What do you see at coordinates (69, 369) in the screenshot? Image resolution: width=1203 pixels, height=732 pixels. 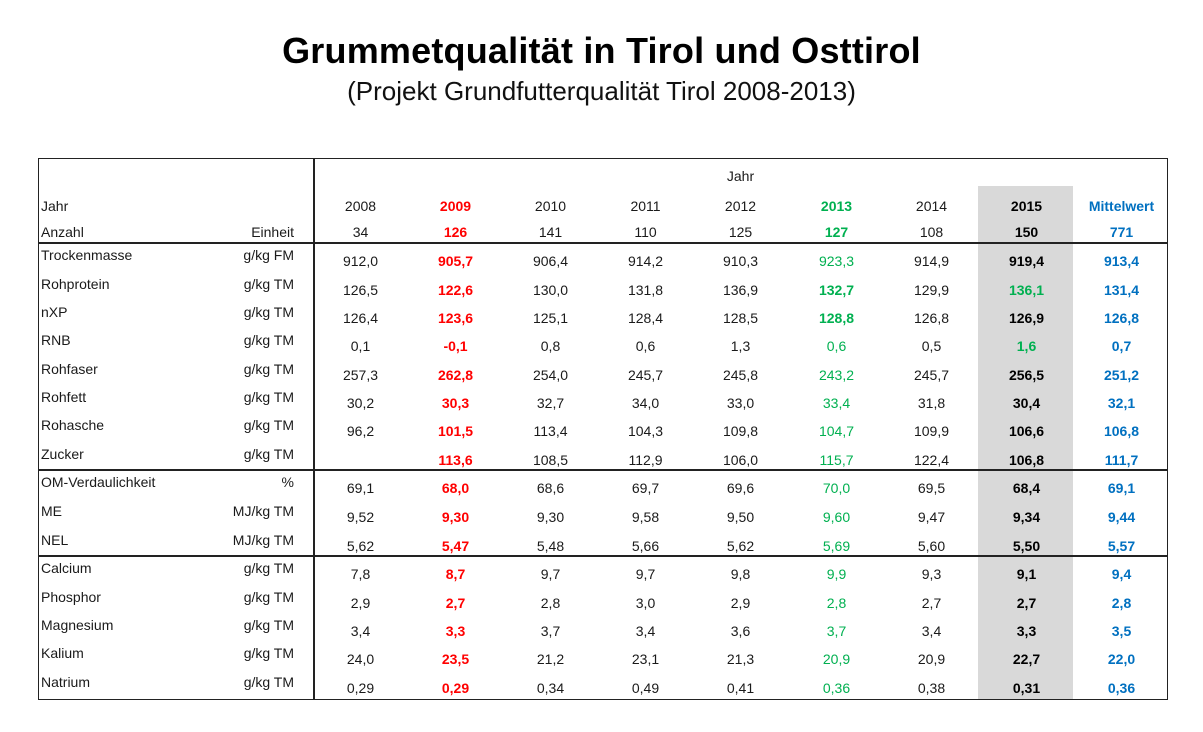 I see `row-label: Rohfaser` at bounding box center [69, 369].